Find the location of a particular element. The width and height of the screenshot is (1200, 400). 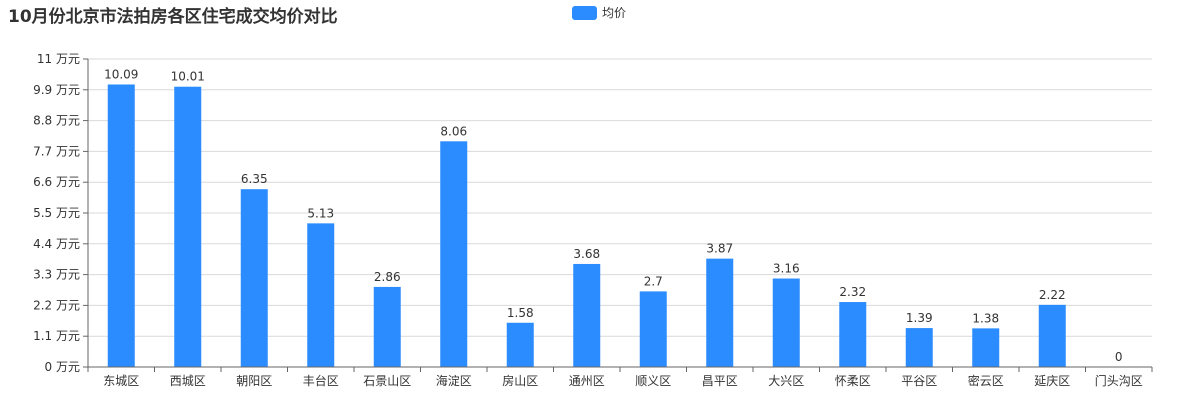

y-tick-label: 8.8 万元 is located at coordinates (56, 121).